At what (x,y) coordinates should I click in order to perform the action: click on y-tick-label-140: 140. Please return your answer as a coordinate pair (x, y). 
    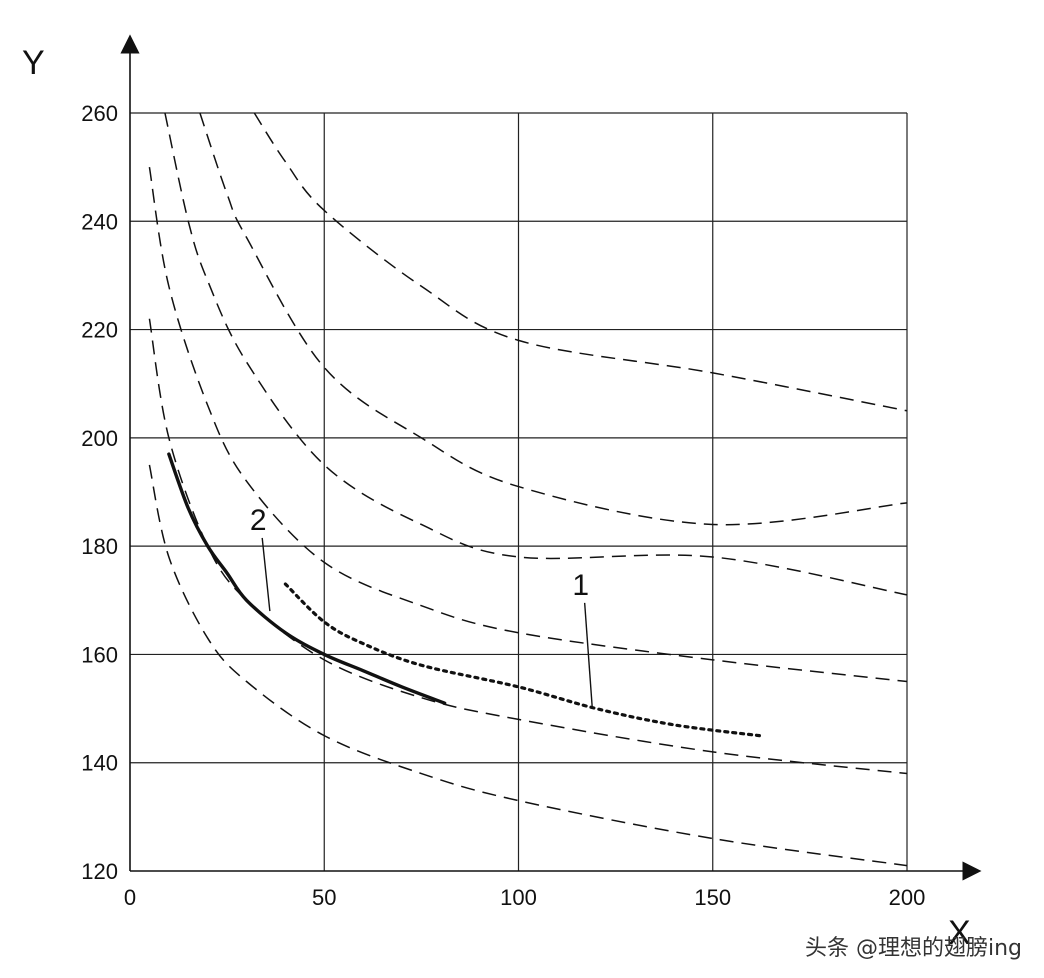
    Looking at the image, I should click on (99, 763).